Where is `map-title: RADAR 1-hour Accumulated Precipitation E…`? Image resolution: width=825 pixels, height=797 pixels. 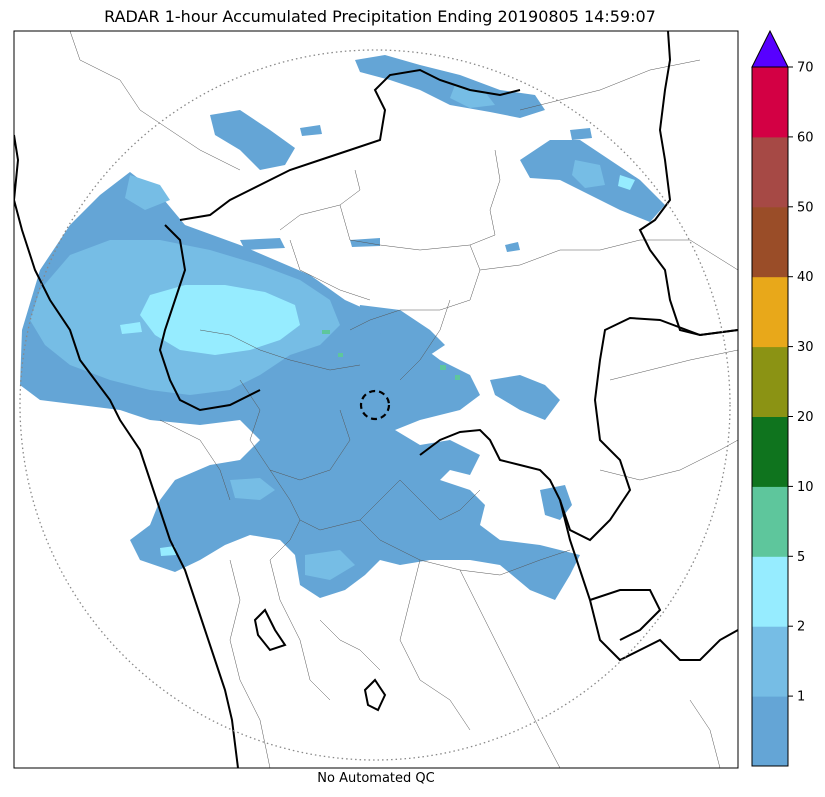 map-title: RADAR 1-hour Accumulated Precipitation E… is located at coordinates (380, 16).